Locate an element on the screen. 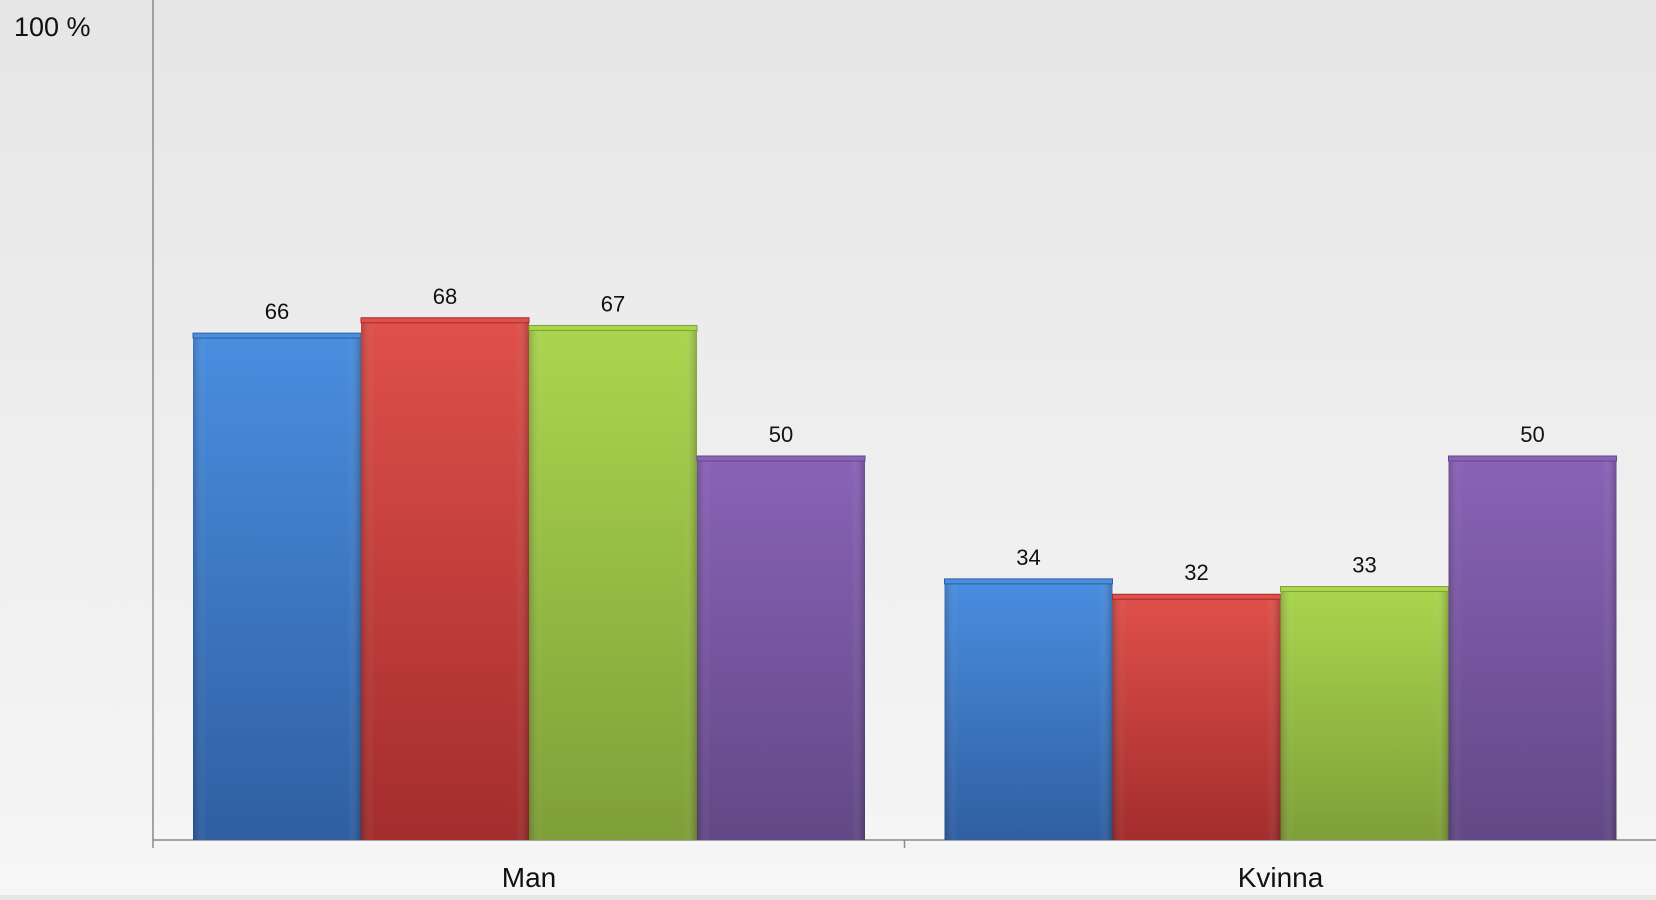 Image resolution: width=1656 pixels, height=900 pixels. data-label-man-series-4: 50 is located at coordinates (781, 434).